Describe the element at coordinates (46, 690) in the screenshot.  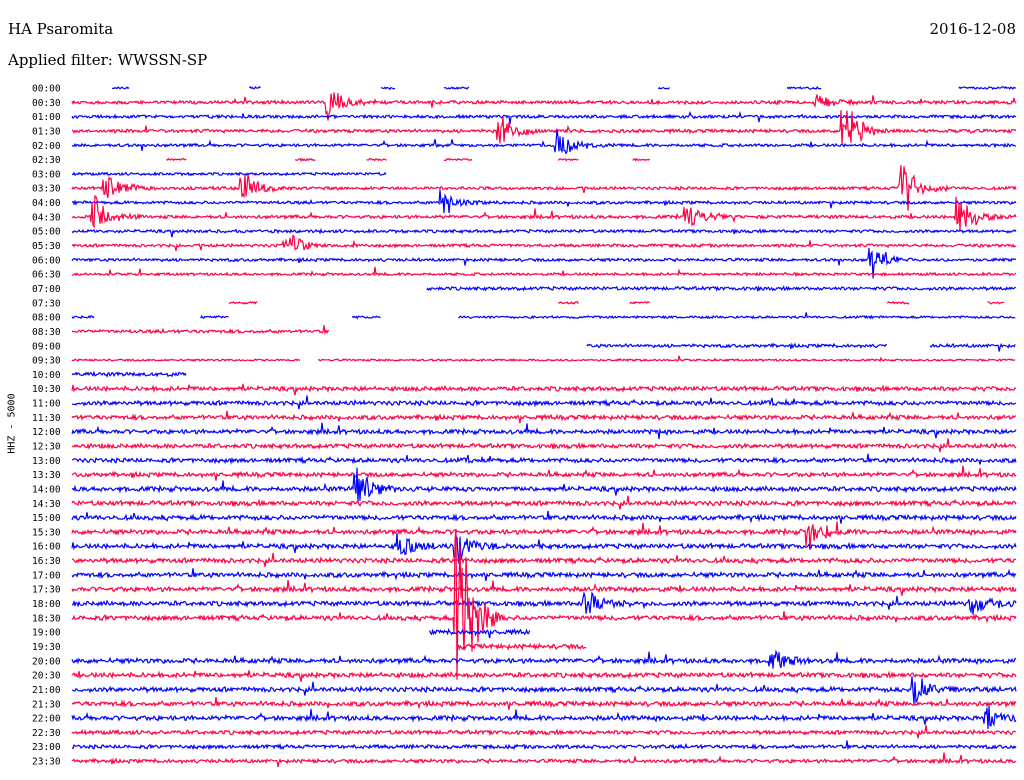
I see `row-label: 21:00` at that location.